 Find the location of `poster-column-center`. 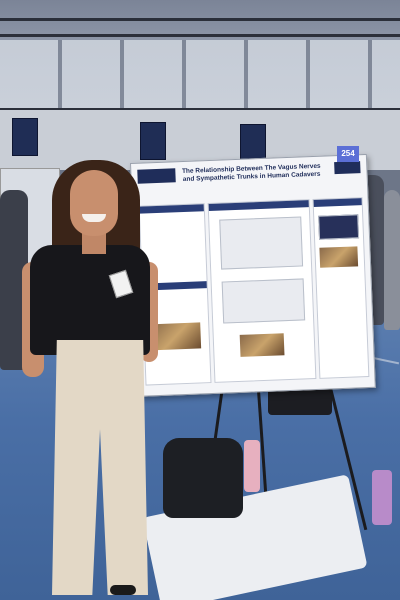

poster-column-center is located at coordinates (262, 291).